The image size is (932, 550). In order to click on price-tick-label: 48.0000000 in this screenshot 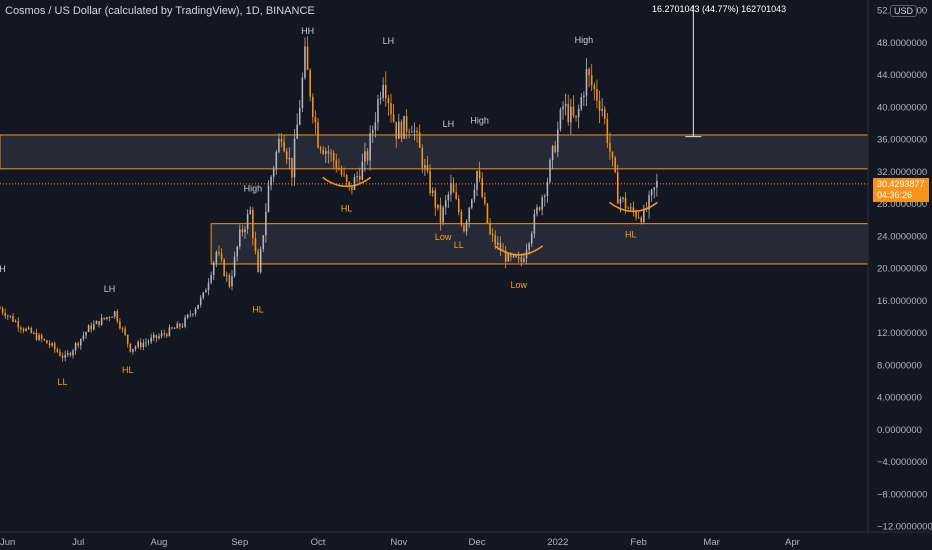, I will do `click(902, 43)`.